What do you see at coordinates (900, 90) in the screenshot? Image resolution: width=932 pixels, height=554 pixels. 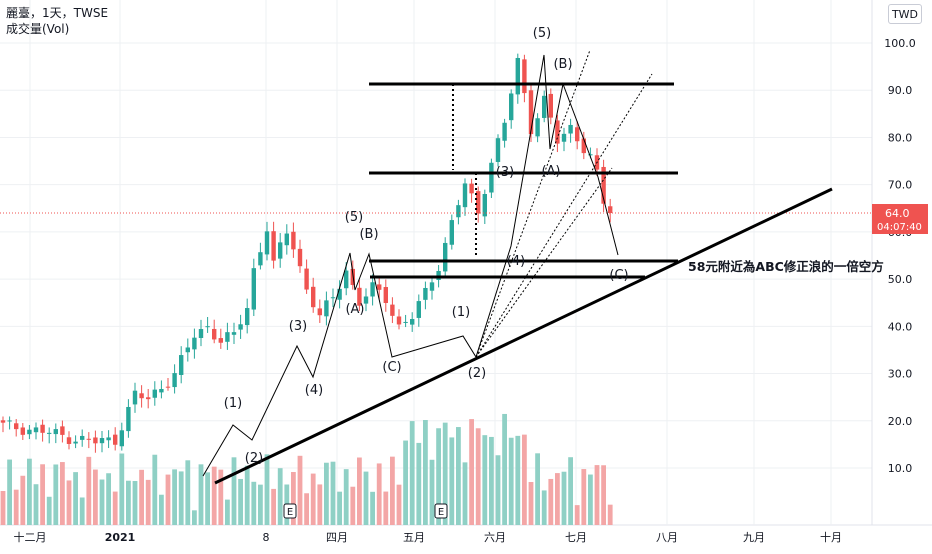 I see `y-tick-label: 90.0` at bounding box center [900, 90].